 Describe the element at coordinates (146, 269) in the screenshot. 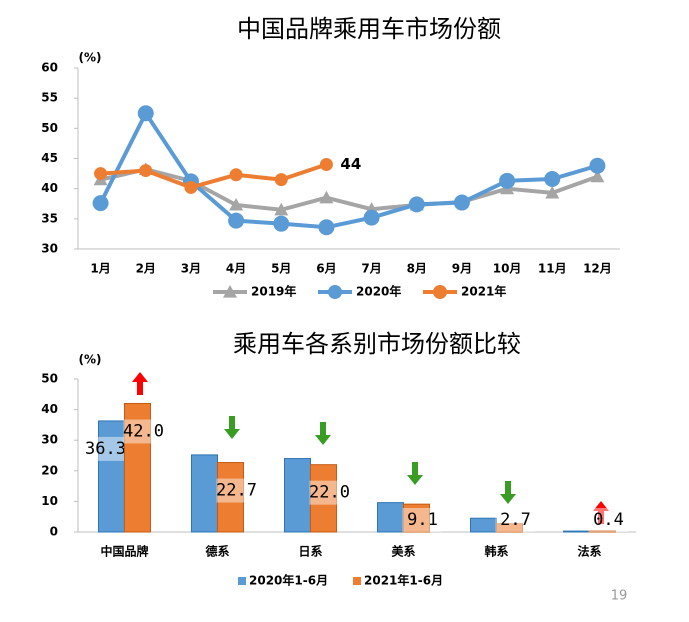

I see `x-tick-label: 2月` at that location.